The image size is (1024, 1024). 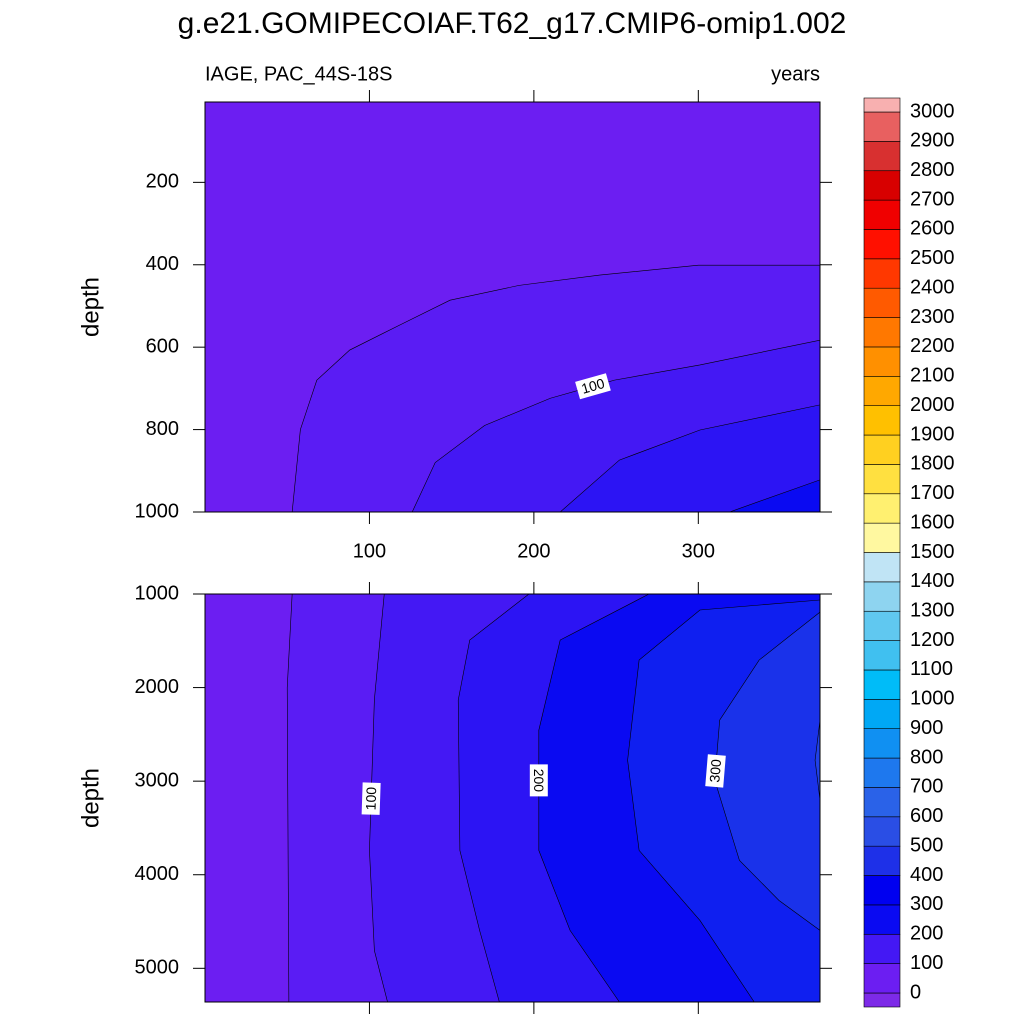 What do you see at coordinates (926, 816) in the screenshot?
I see `colorbar-label: 600` at bounding box center [926, 816].